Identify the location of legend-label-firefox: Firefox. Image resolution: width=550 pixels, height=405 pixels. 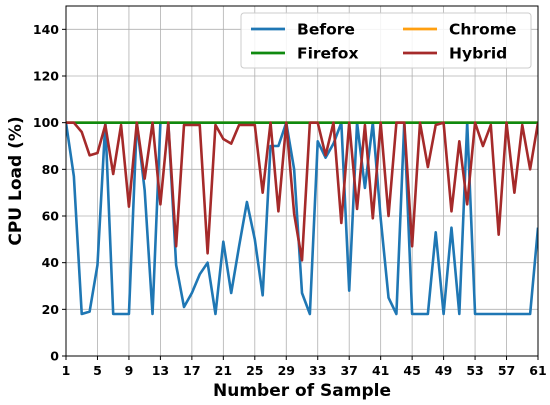
(327, 54).